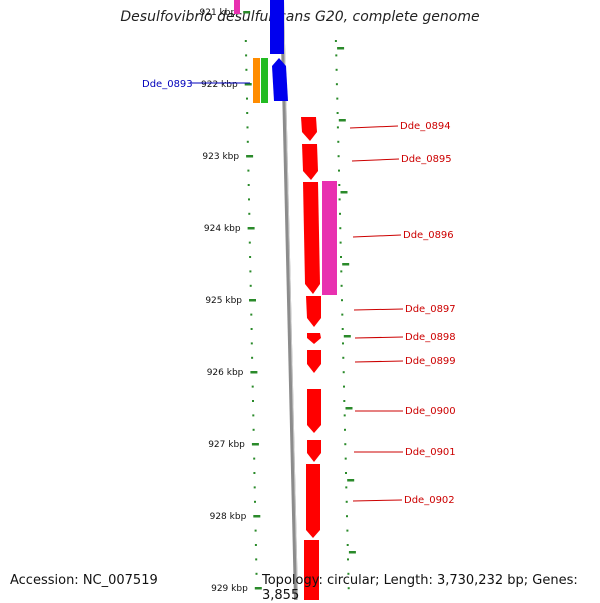  I want to click on gene-label-dde-0901: Dde_0901, so click(430, 452).